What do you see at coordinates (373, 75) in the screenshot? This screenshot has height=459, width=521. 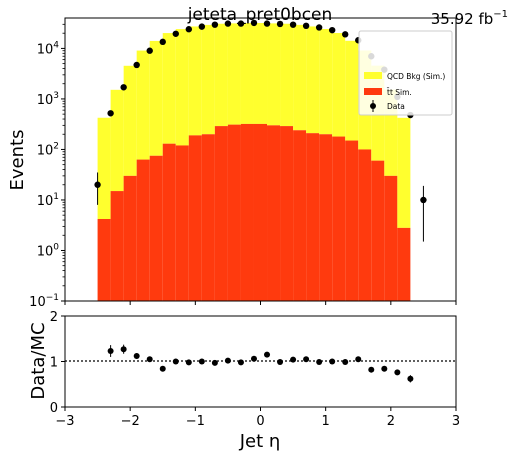 I see `legend-swatch-qcd` at bounding box center [373, 75].